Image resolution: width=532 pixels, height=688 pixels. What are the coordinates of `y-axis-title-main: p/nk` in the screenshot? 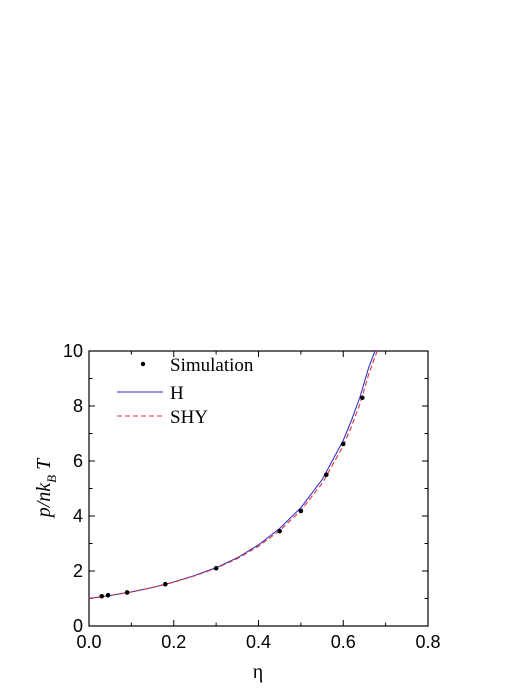 It's located at (44, 501).